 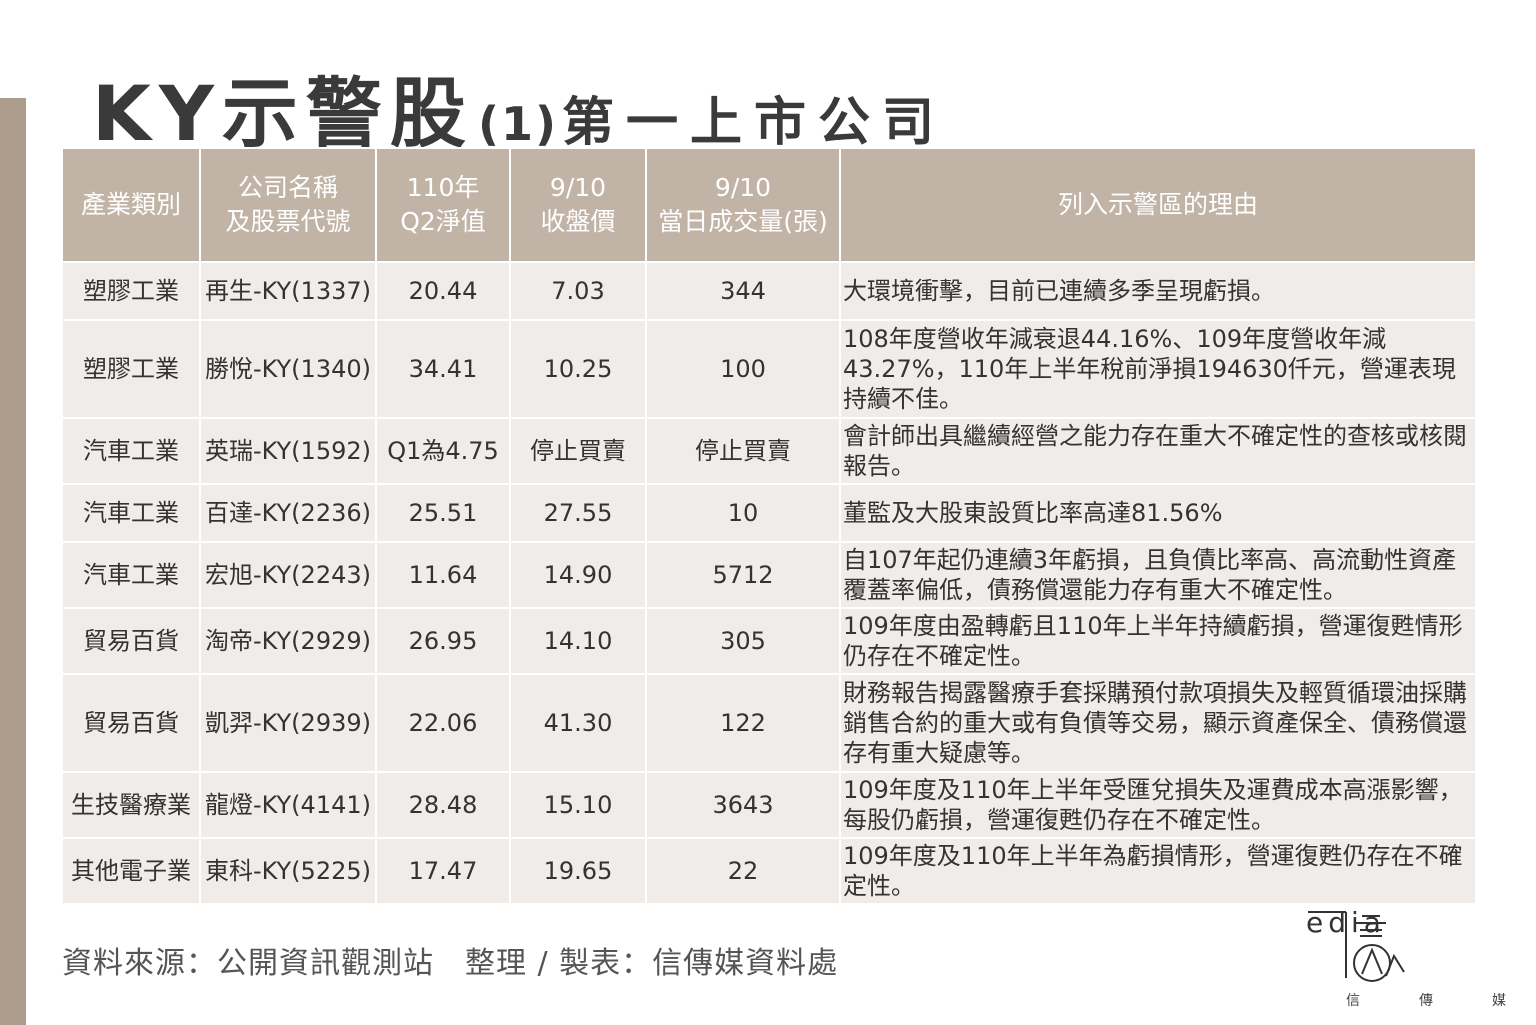 I want to click on header-company: 公司名稱 及股票代號, so click(x=288, y=205).